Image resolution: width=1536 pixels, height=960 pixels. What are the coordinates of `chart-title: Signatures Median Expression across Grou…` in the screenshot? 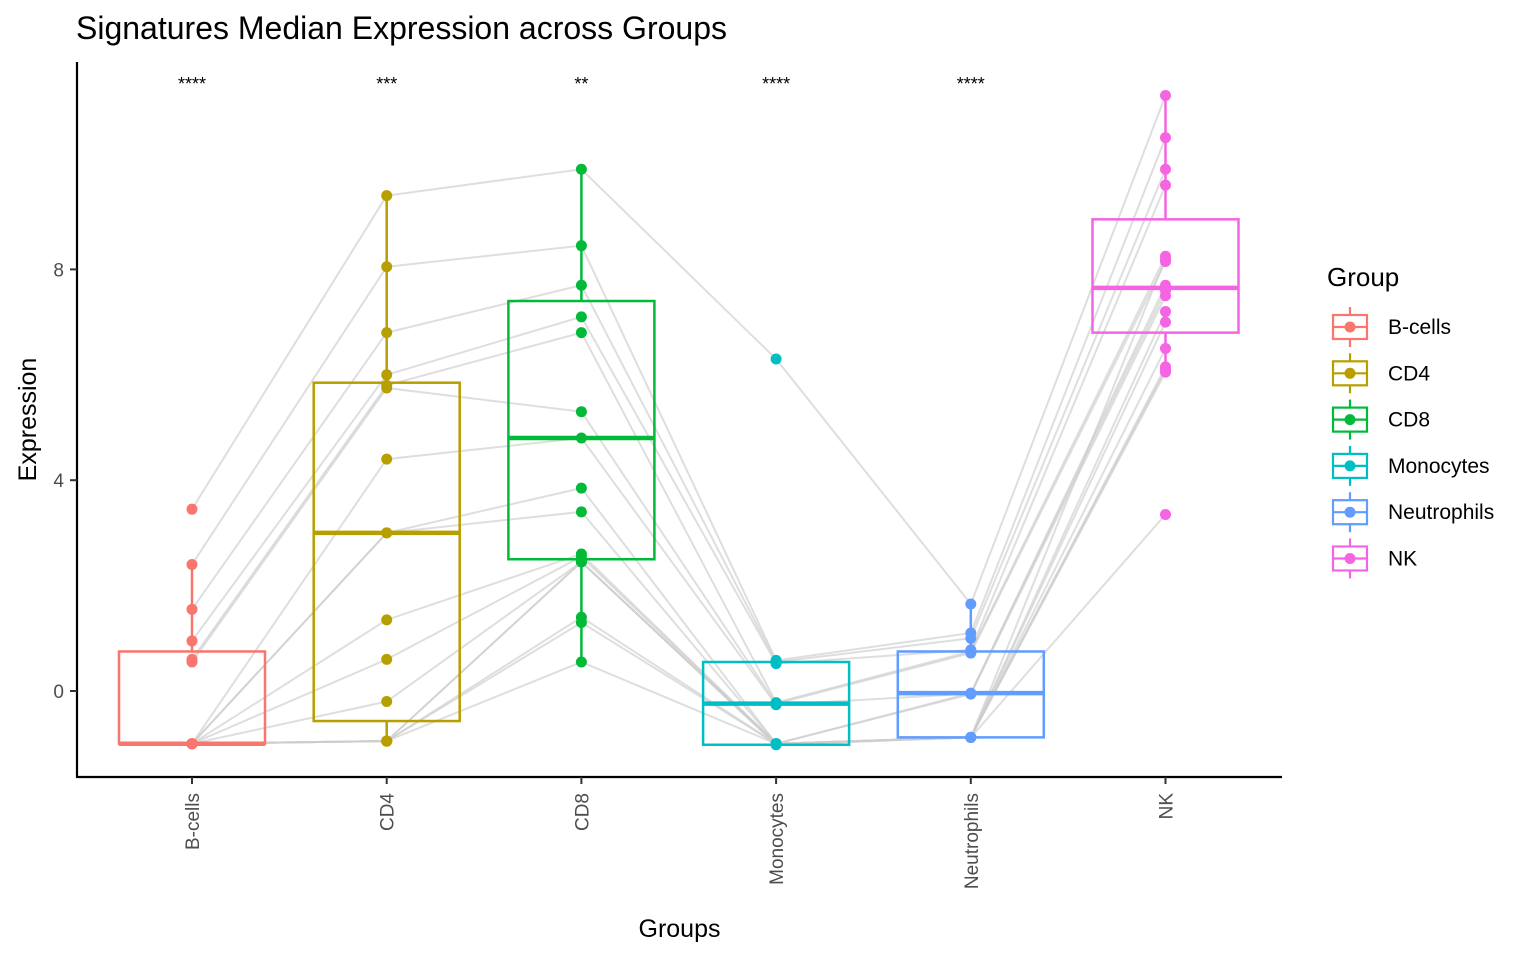 It's located at (401, 28).